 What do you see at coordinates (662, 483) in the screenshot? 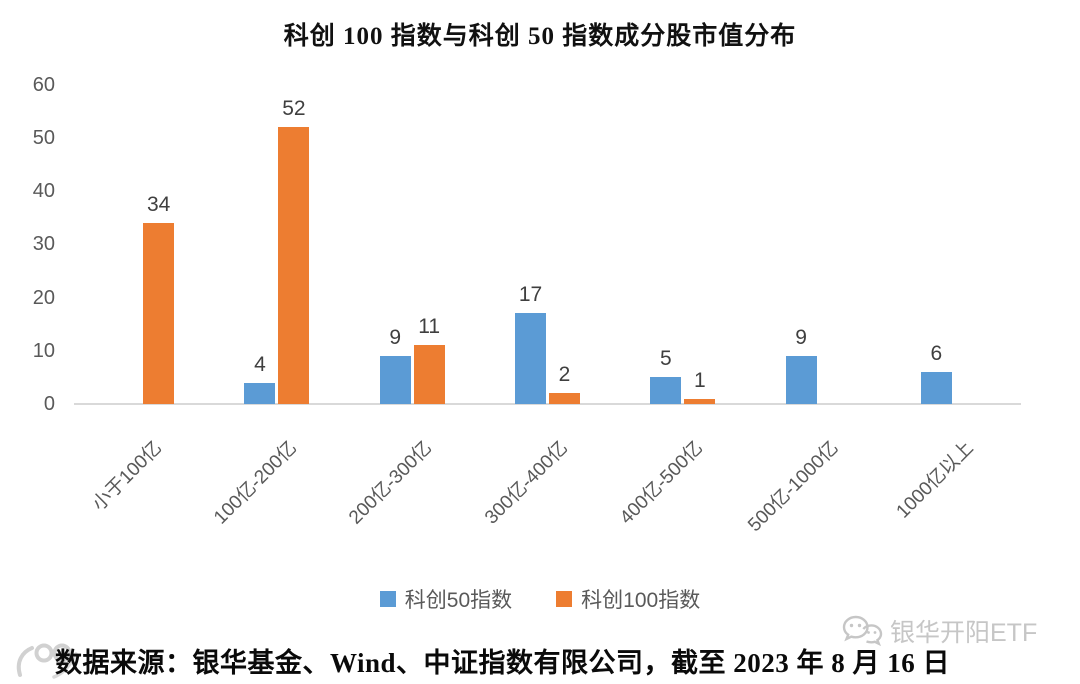
I see `x-axis-label-cat4: 400亿-500亿` at bounding box center [662, 483].